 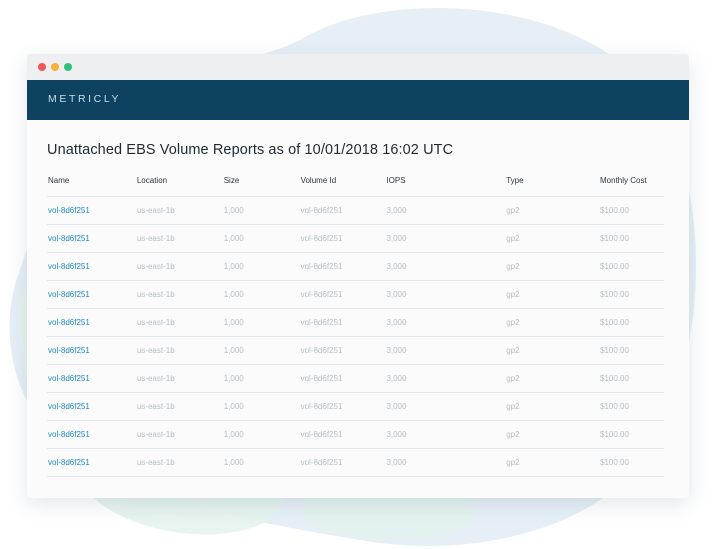 What do you see at coordinates (92, 185) in the screenshot?
I see `column-header-name: Name` at bounding box center [92, 185].